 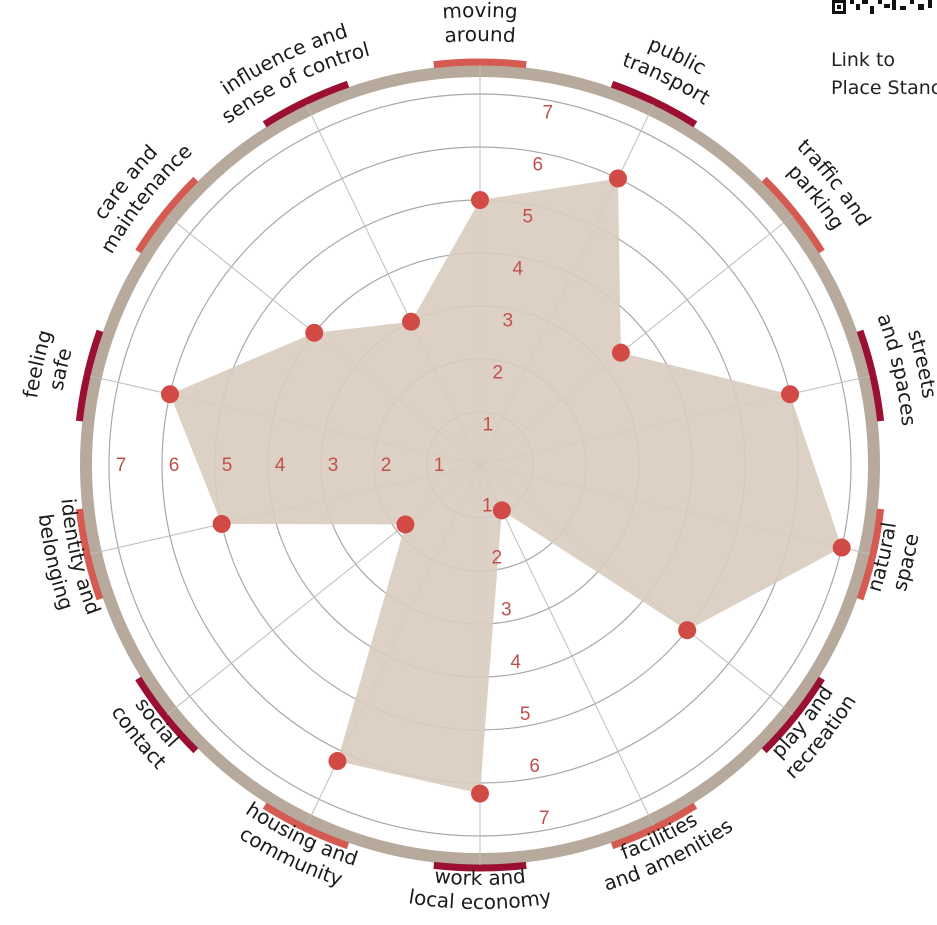 What do you see at coordinates (567, 645) in the screenshot?
I see `spoke-line` at bounding box center [567, 645].